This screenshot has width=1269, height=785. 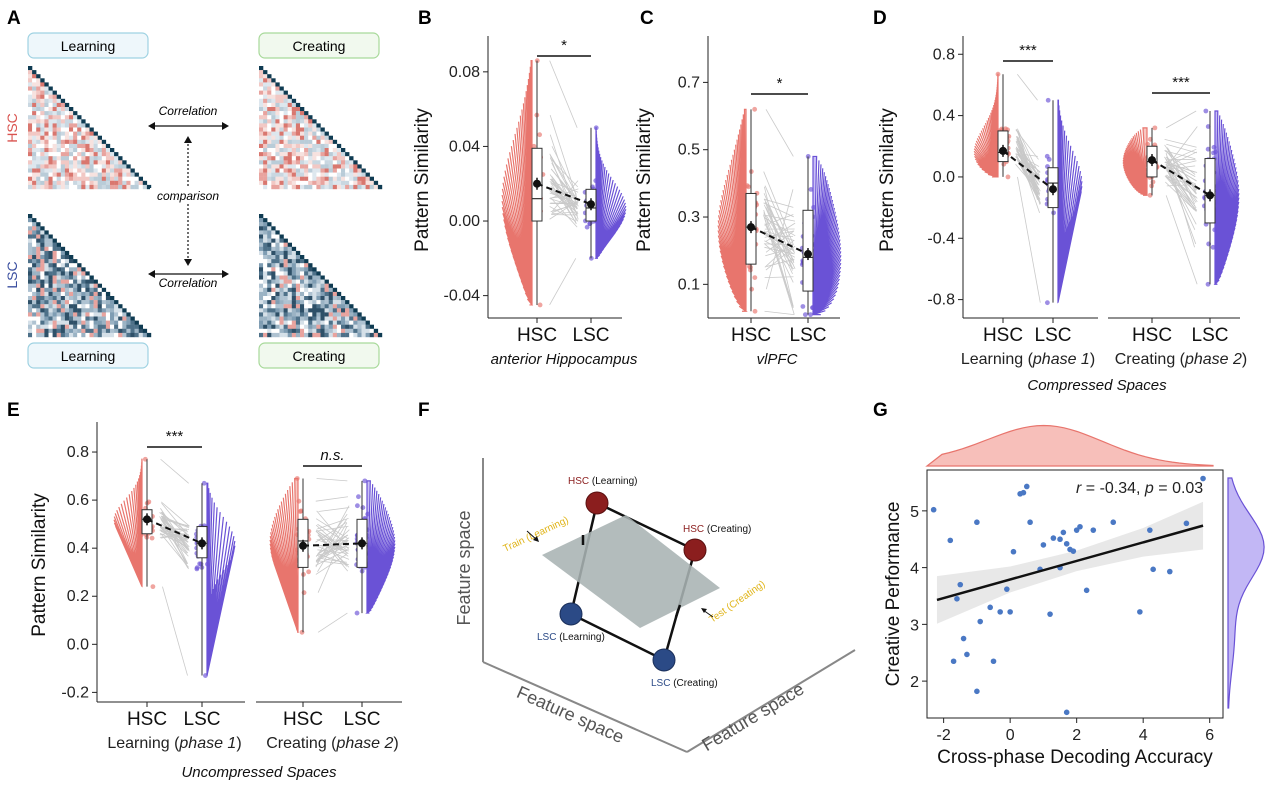 I want to click on arrowhead-right-top, so click(x=225, y=126).